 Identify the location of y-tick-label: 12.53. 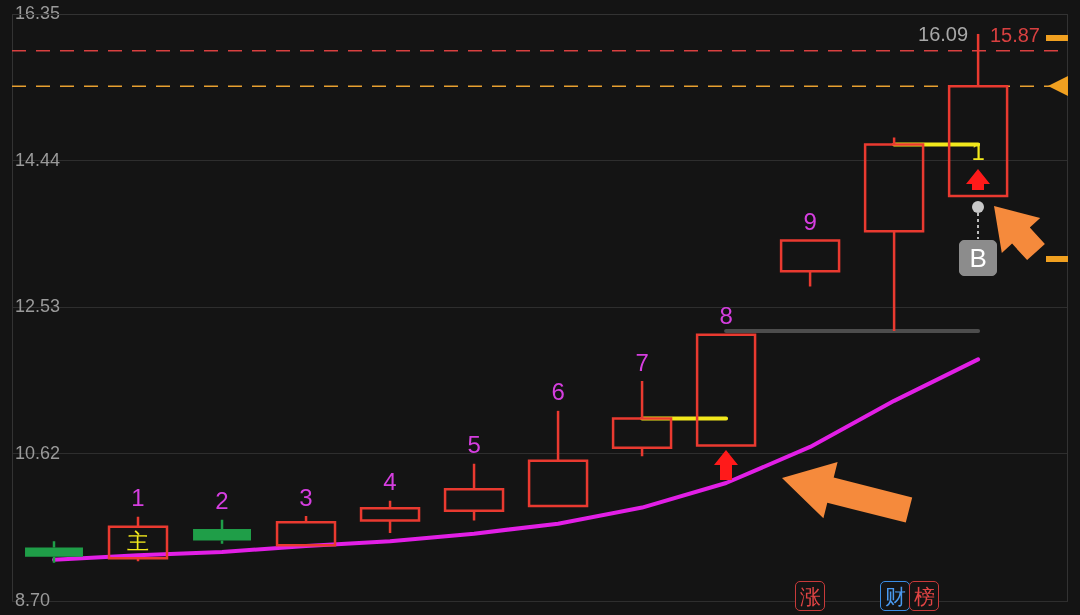
(38, 306).